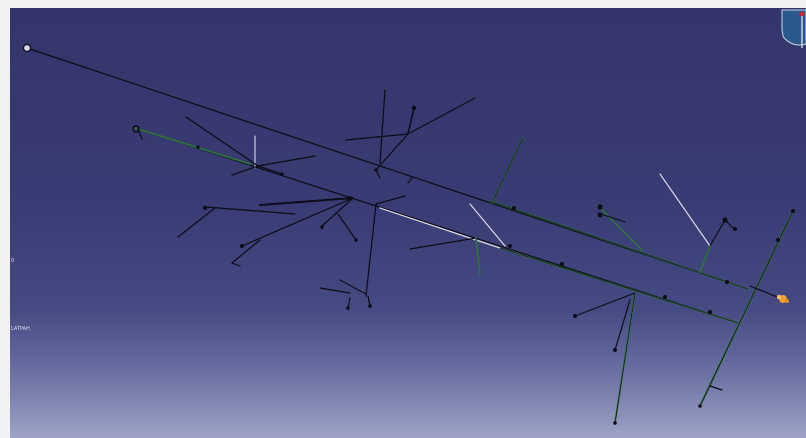 The width and height of the screenshot is (806, 438). I want to click on side-label-top: 0, so click(13, 261).